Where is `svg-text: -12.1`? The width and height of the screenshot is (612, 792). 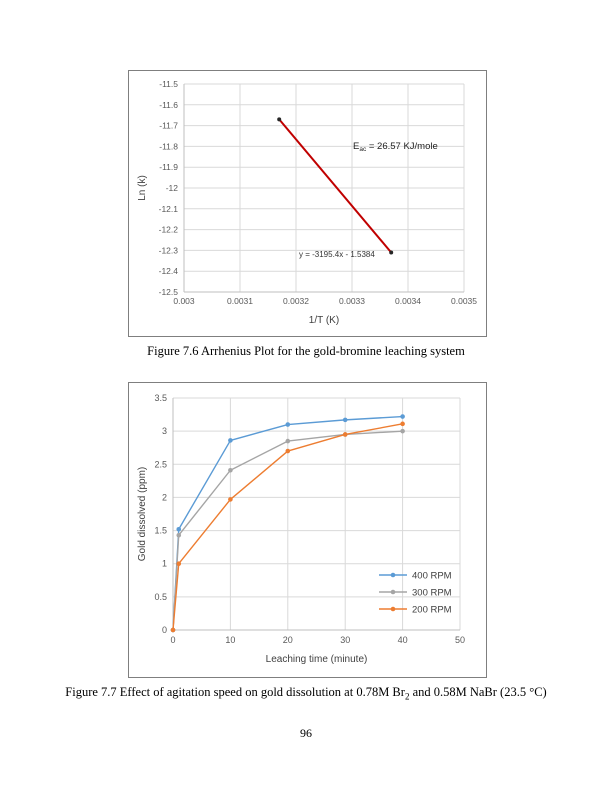 svg-text: -12.1 is located at coordinates (169, 209).